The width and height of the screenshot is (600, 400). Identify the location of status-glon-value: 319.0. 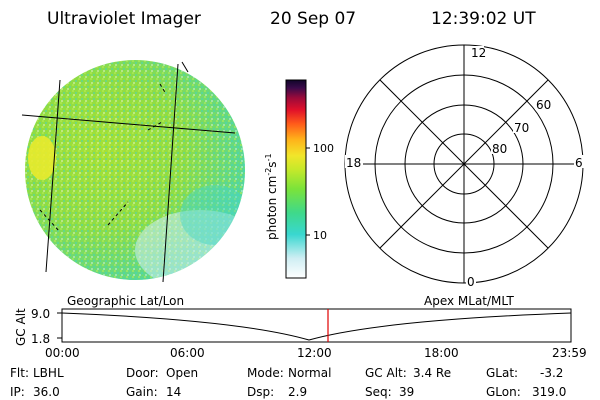
(549, 392).